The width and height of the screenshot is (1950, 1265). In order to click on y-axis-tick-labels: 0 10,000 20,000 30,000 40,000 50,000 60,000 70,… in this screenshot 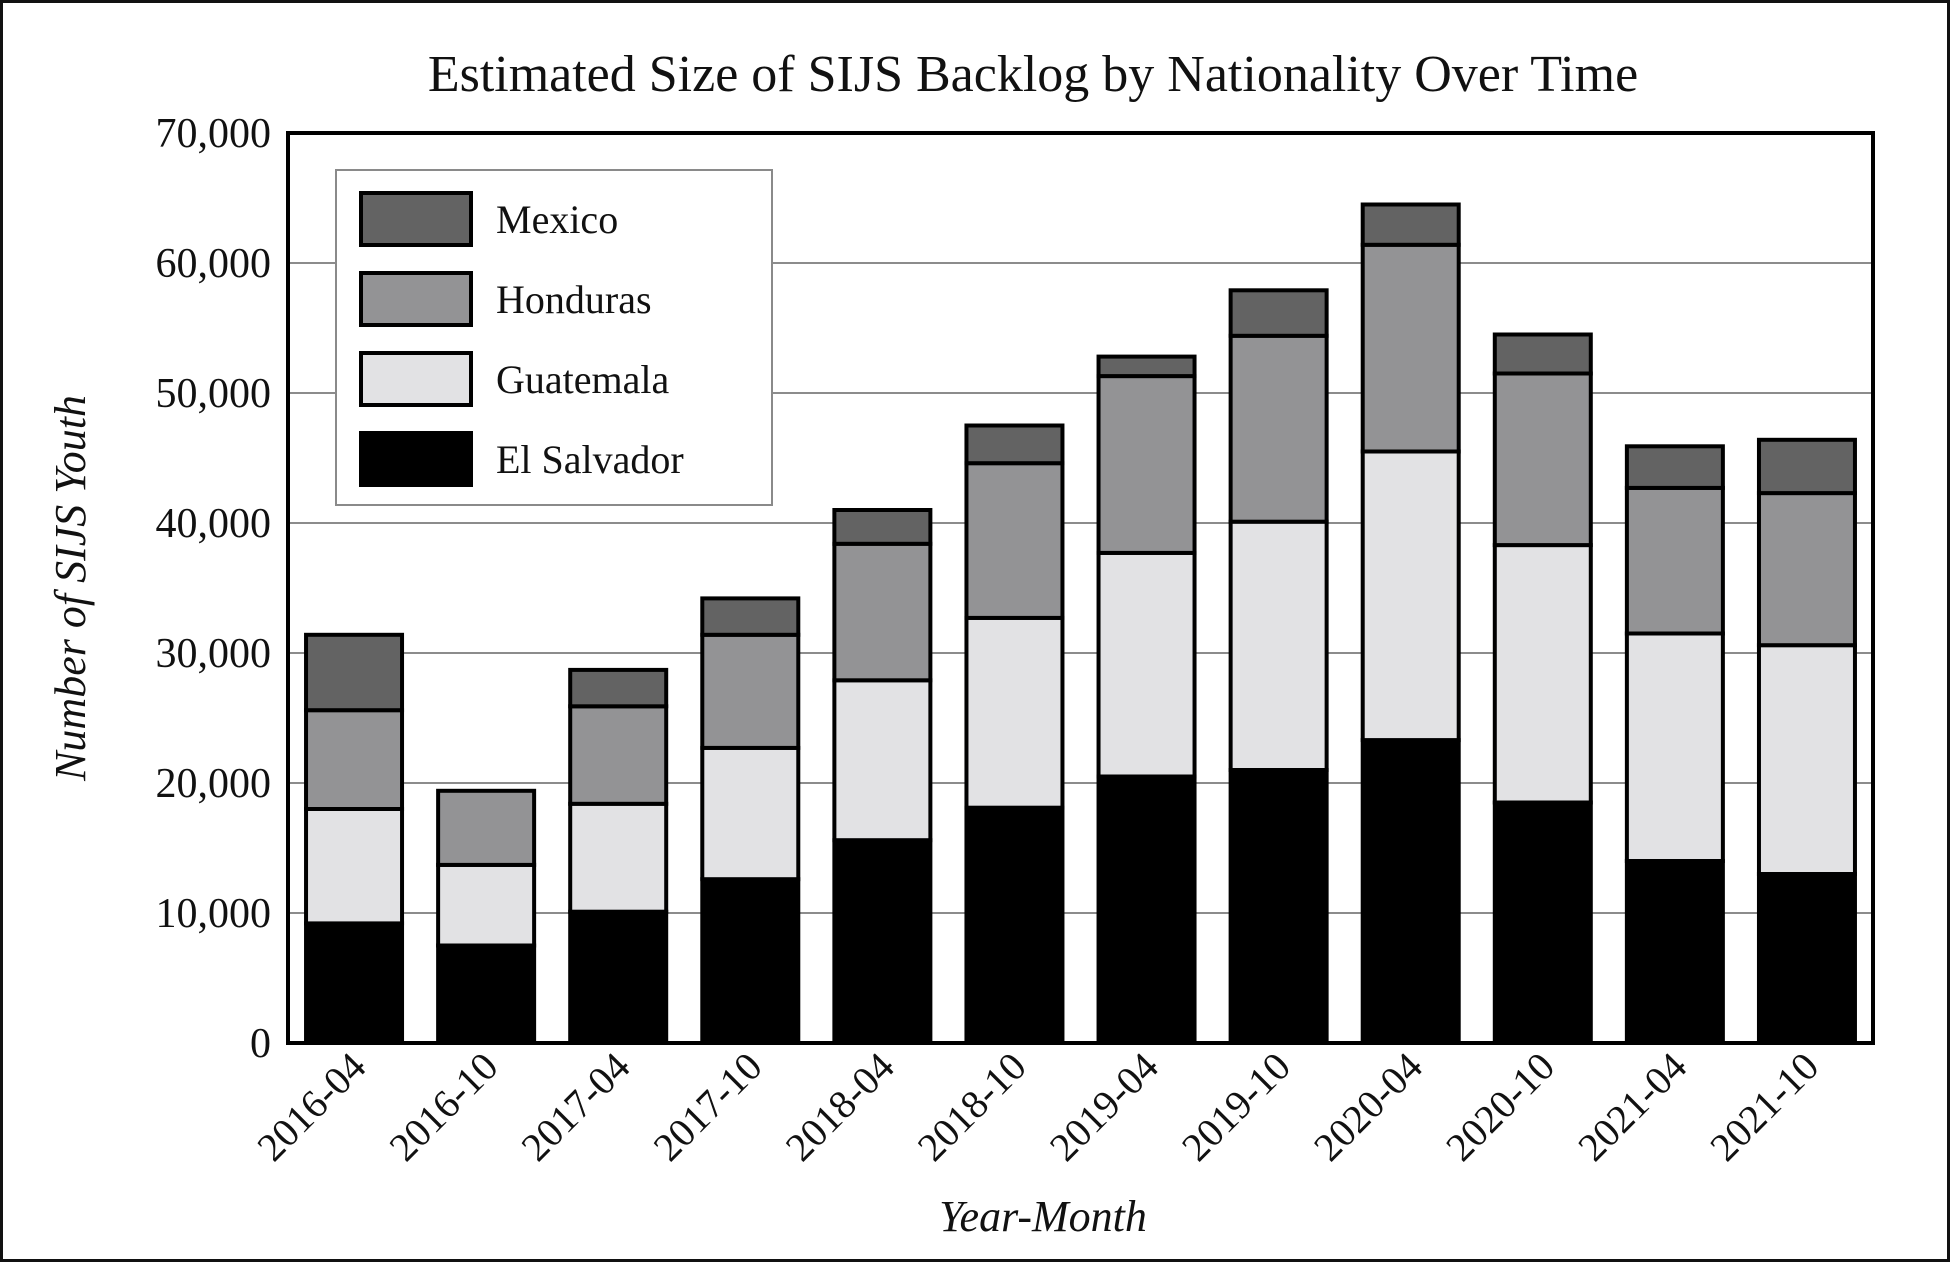, I will do `click(214, 589)`.